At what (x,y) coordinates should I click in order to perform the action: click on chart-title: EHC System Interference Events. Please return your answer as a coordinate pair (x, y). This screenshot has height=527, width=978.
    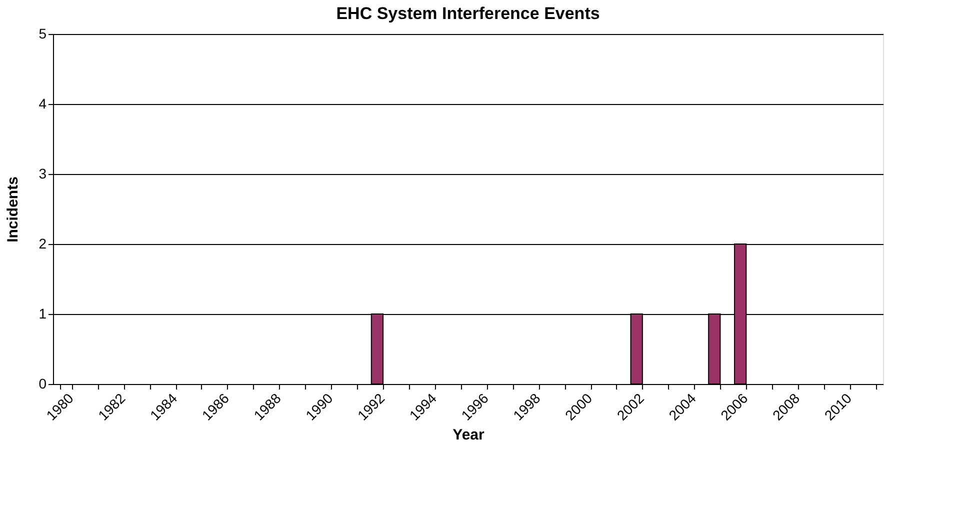
    Looking at the image, I should click on (468, 13).